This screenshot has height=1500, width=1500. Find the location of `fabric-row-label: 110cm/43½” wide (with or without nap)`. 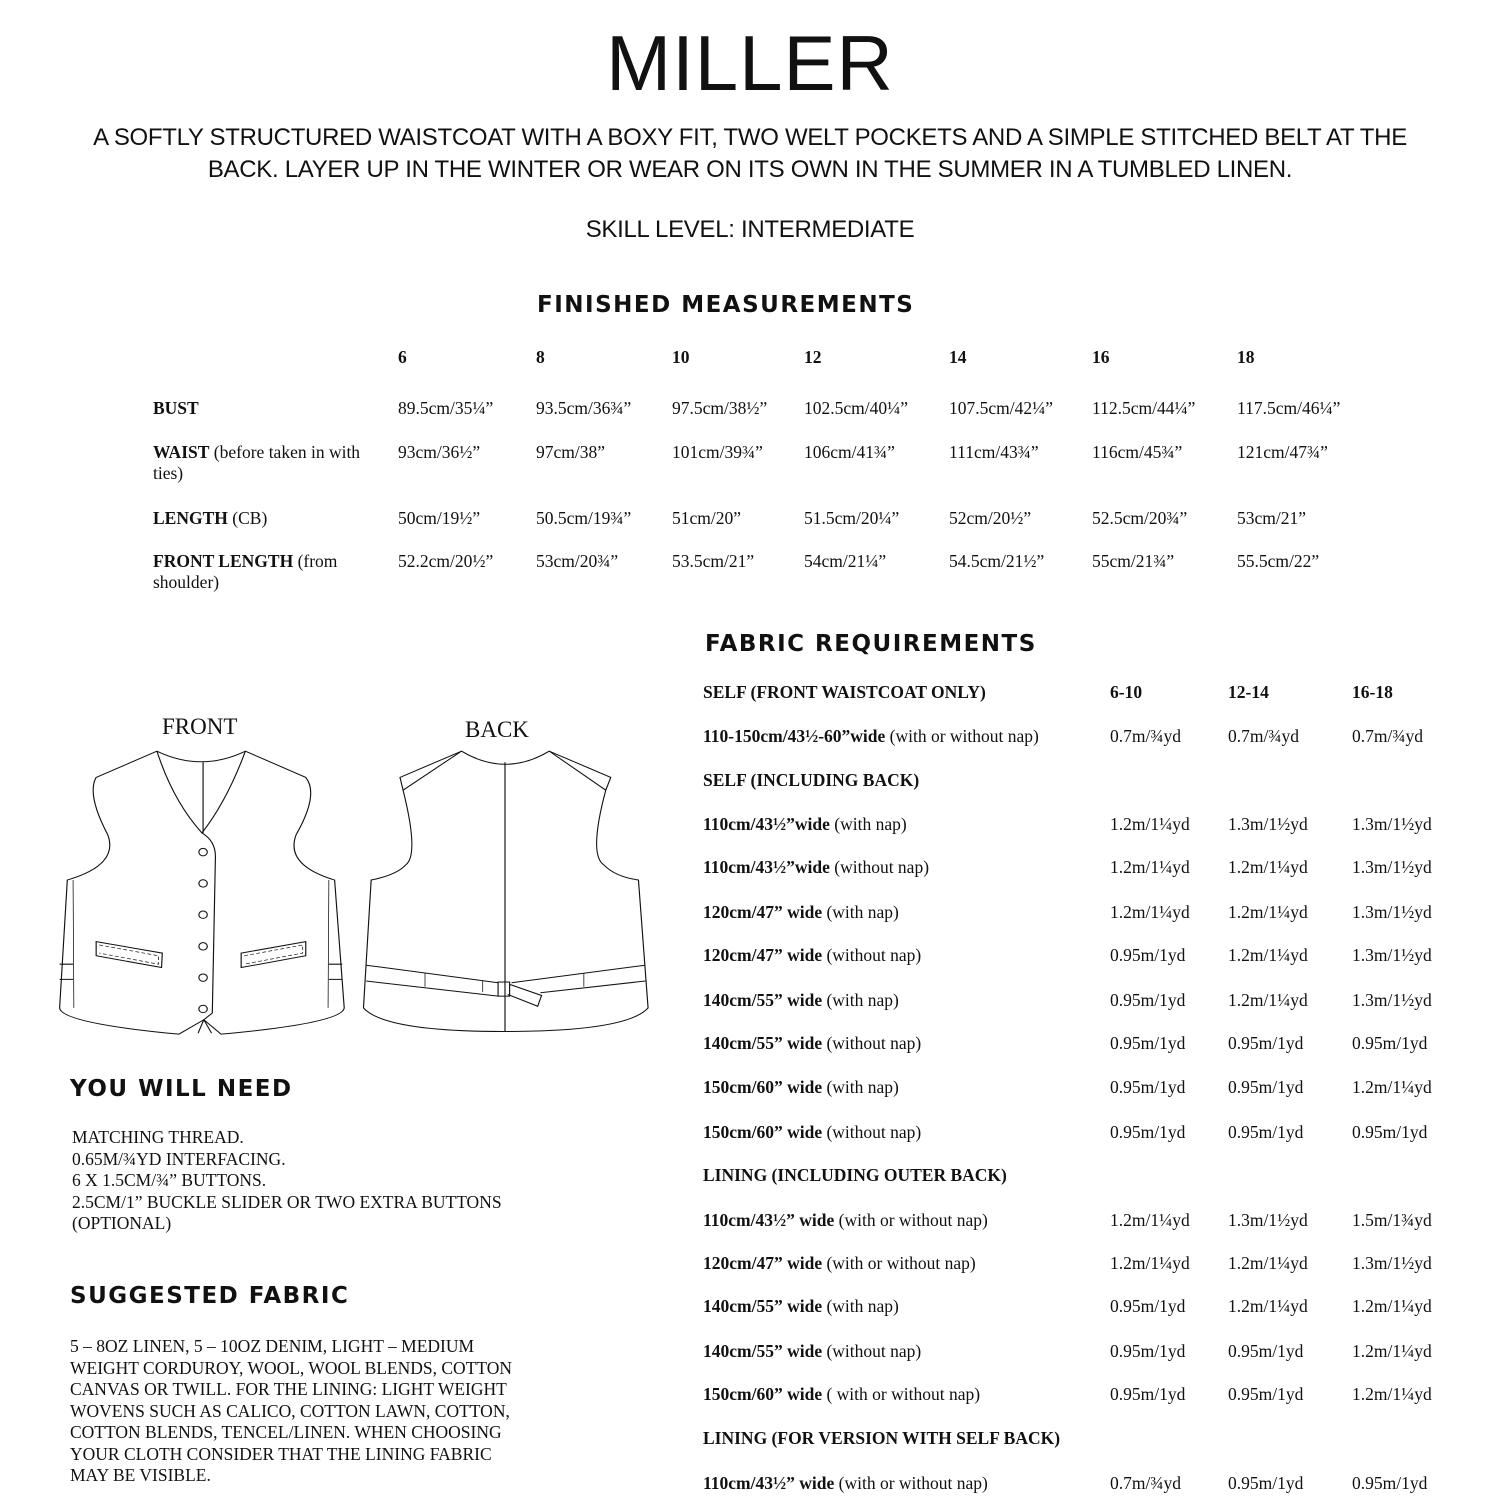

fabric-row-label: 110cm/43½” wide (with or without nap) is located at coordinates (845, 1220).